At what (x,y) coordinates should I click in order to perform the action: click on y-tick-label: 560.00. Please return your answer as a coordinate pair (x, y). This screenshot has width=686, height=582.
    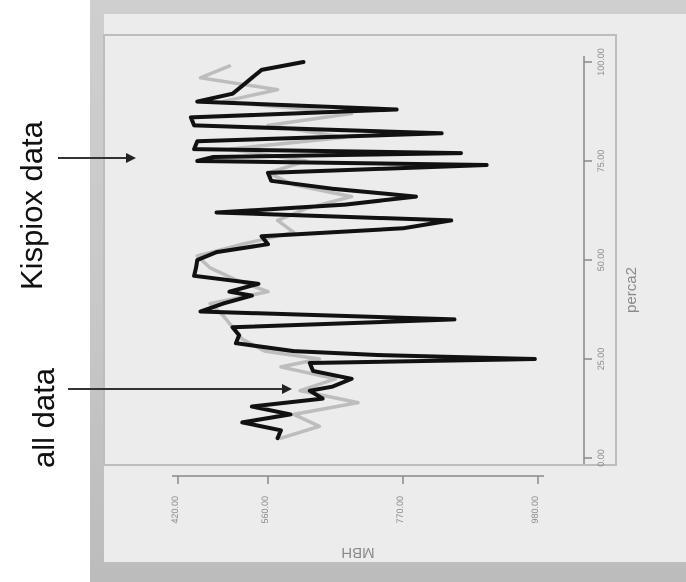
    Looking at the image, I should click on (265, 510).